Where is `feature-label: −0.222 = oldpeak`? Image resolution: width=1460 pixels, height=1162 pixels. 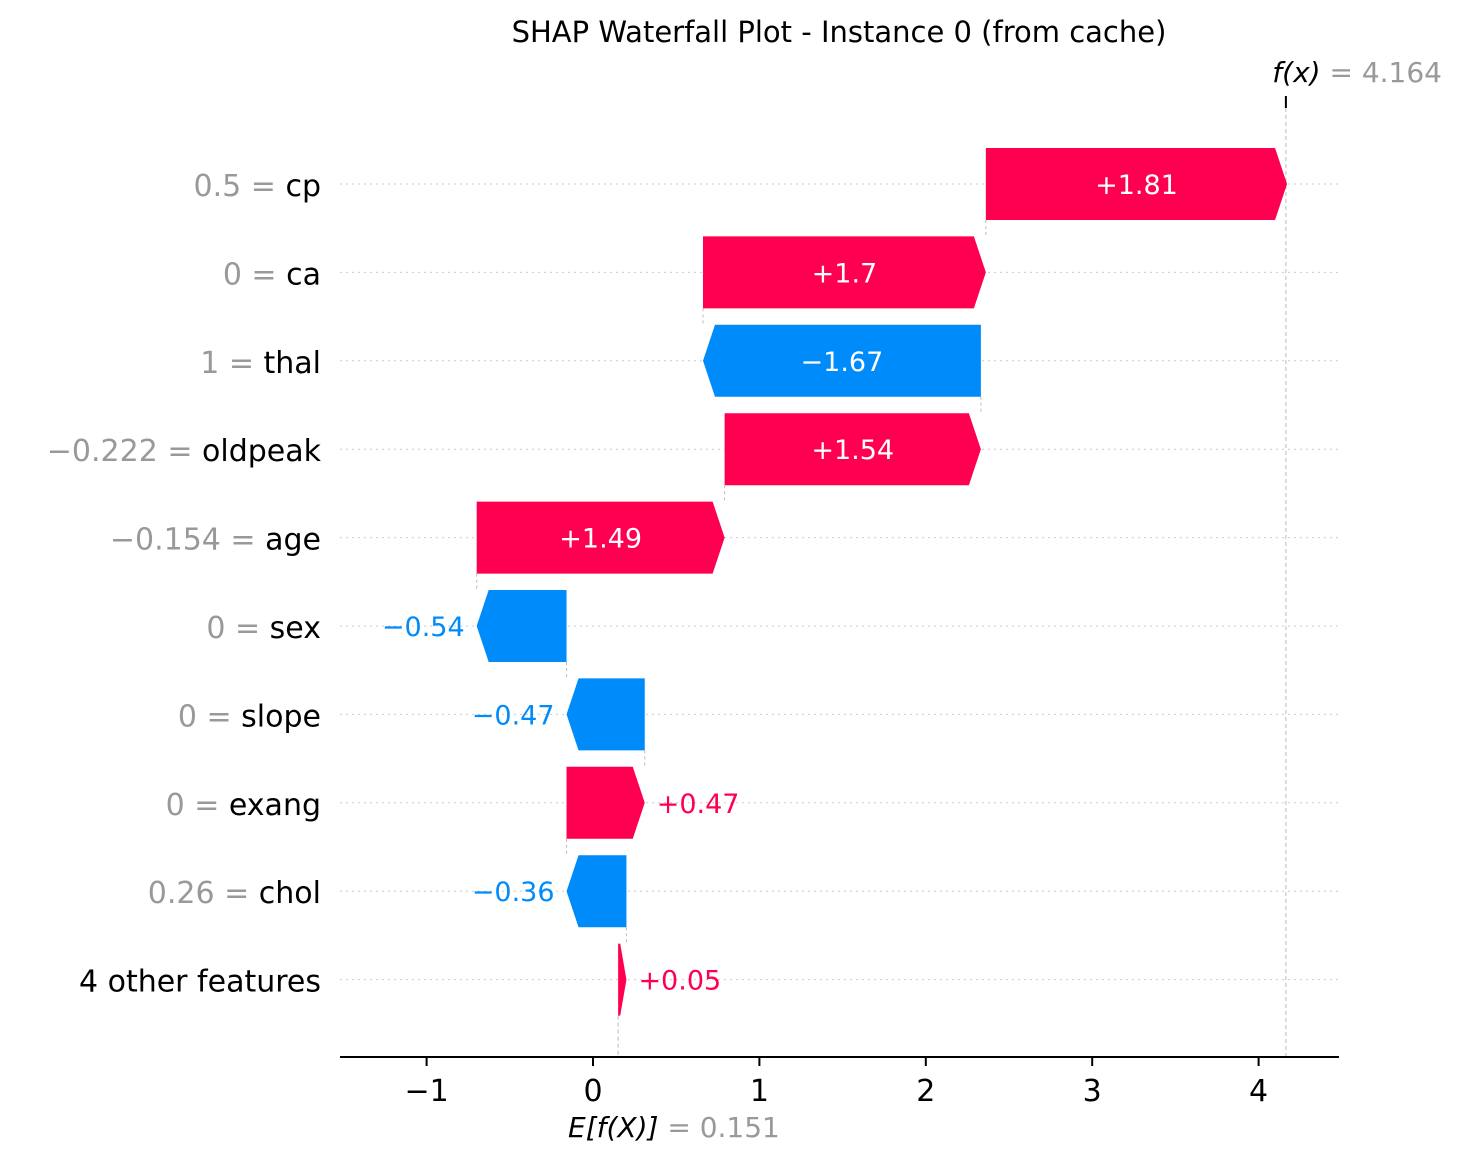
feature-label: −0.222 = oldpeak is located at coordinates (184, 451).